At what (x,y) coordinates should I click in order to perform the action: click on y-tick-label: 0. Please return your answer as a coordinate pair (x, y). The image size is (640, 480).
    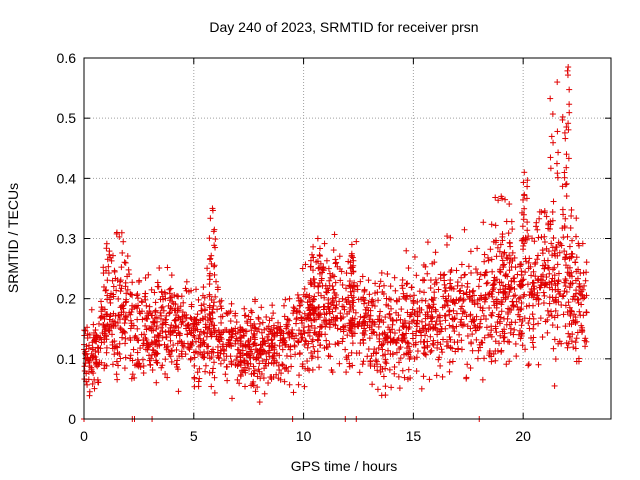
    Looking at the image, I should click on (72, 419).